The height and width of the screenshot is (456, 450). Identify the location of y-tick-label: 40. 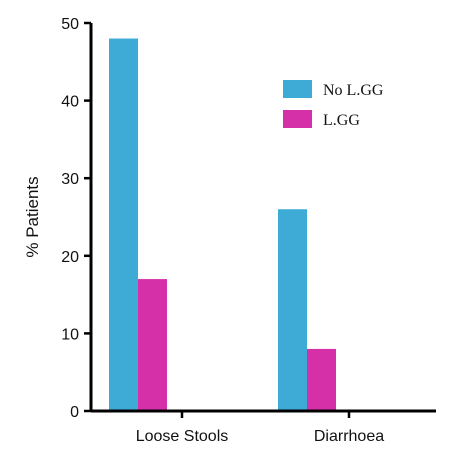
(70, 102).